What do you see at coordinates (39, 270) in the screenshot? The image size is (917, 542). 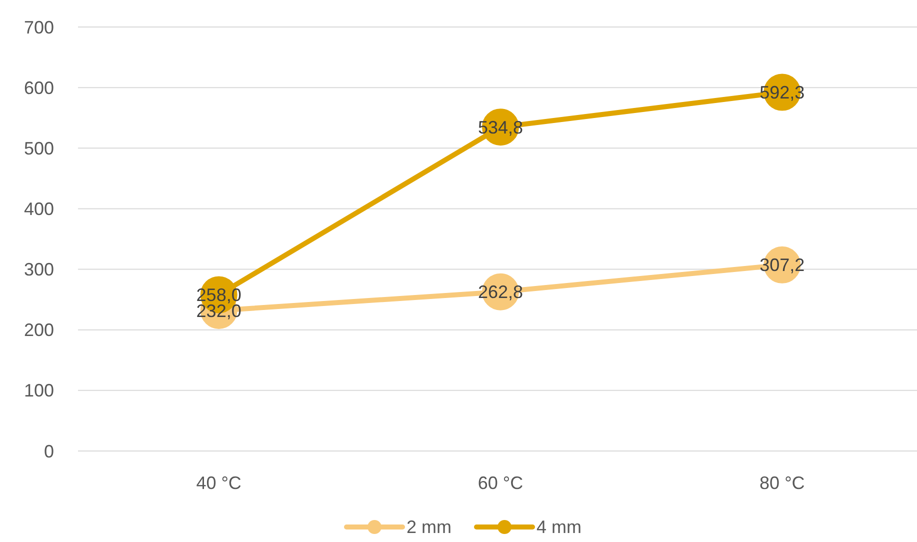 I see `y-tick-label: 300` at bounding box center [39, 270].